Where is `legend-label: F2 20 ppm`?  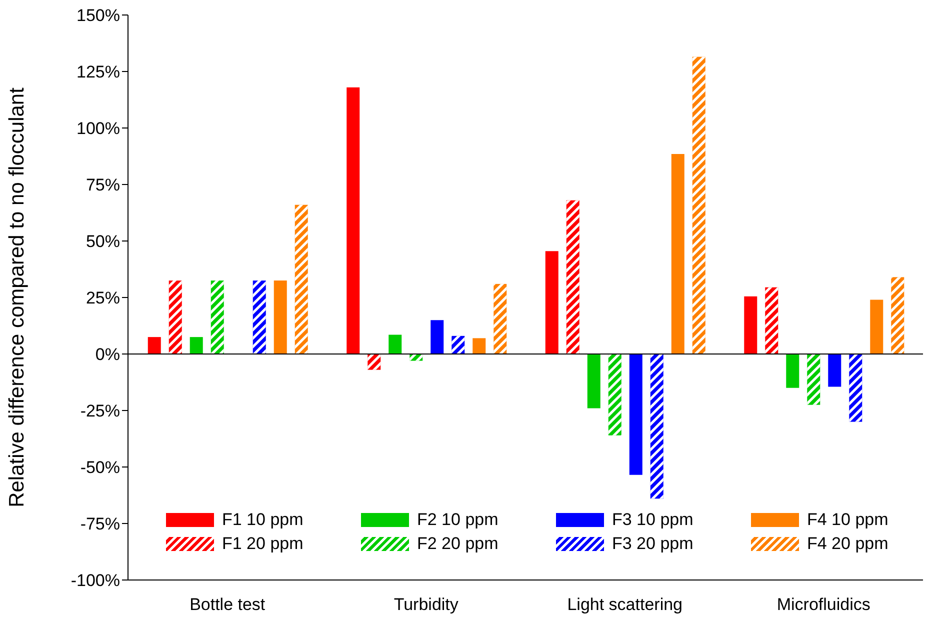
legend-label: F2 20 ppm is located at coordinates (457, 544).